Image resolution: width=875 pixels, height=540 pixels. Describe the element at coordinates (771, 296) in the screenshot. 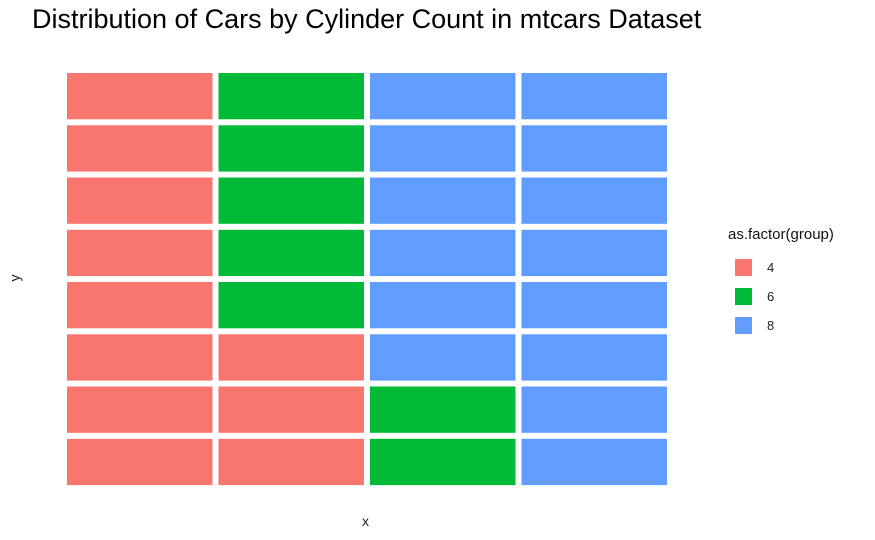

I see `legend-item-label: 6` at that location.